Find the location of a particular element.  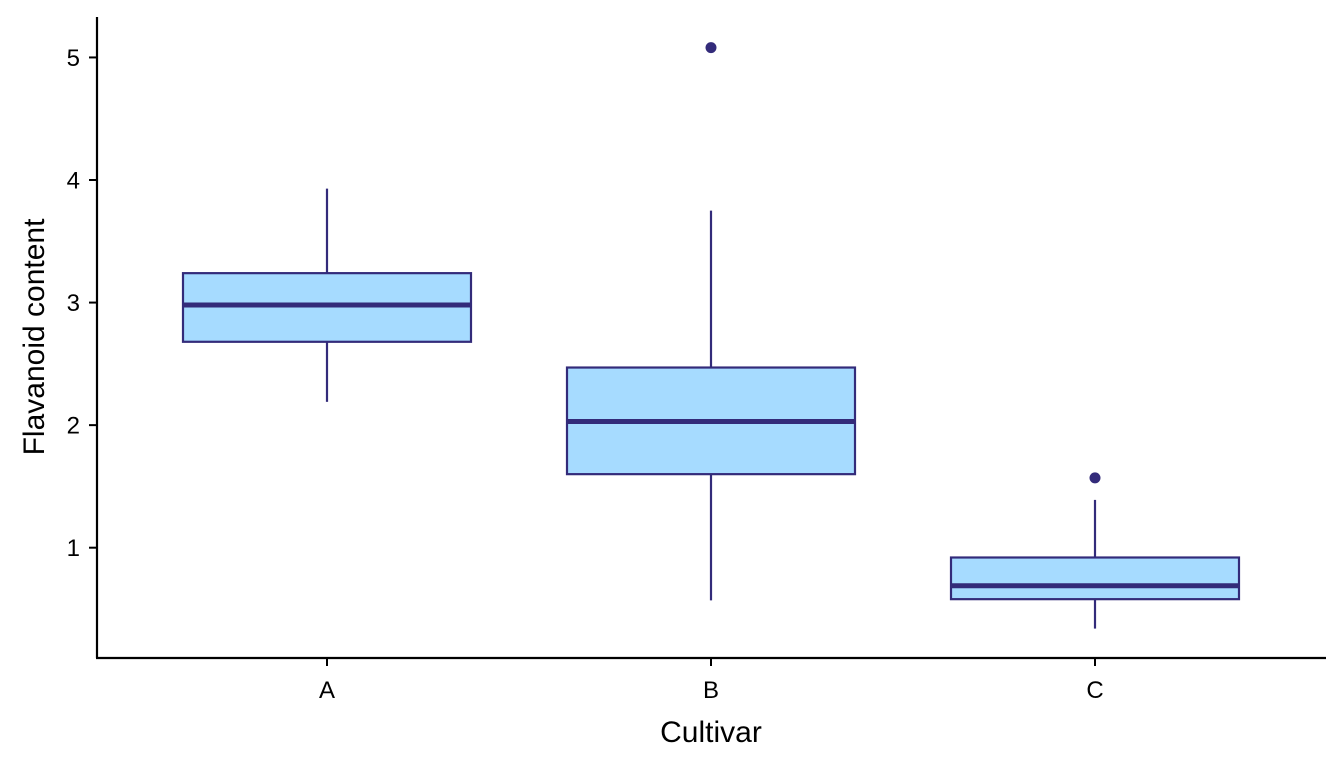

y-tick-label: 1 is located at coordinates (73, 548).